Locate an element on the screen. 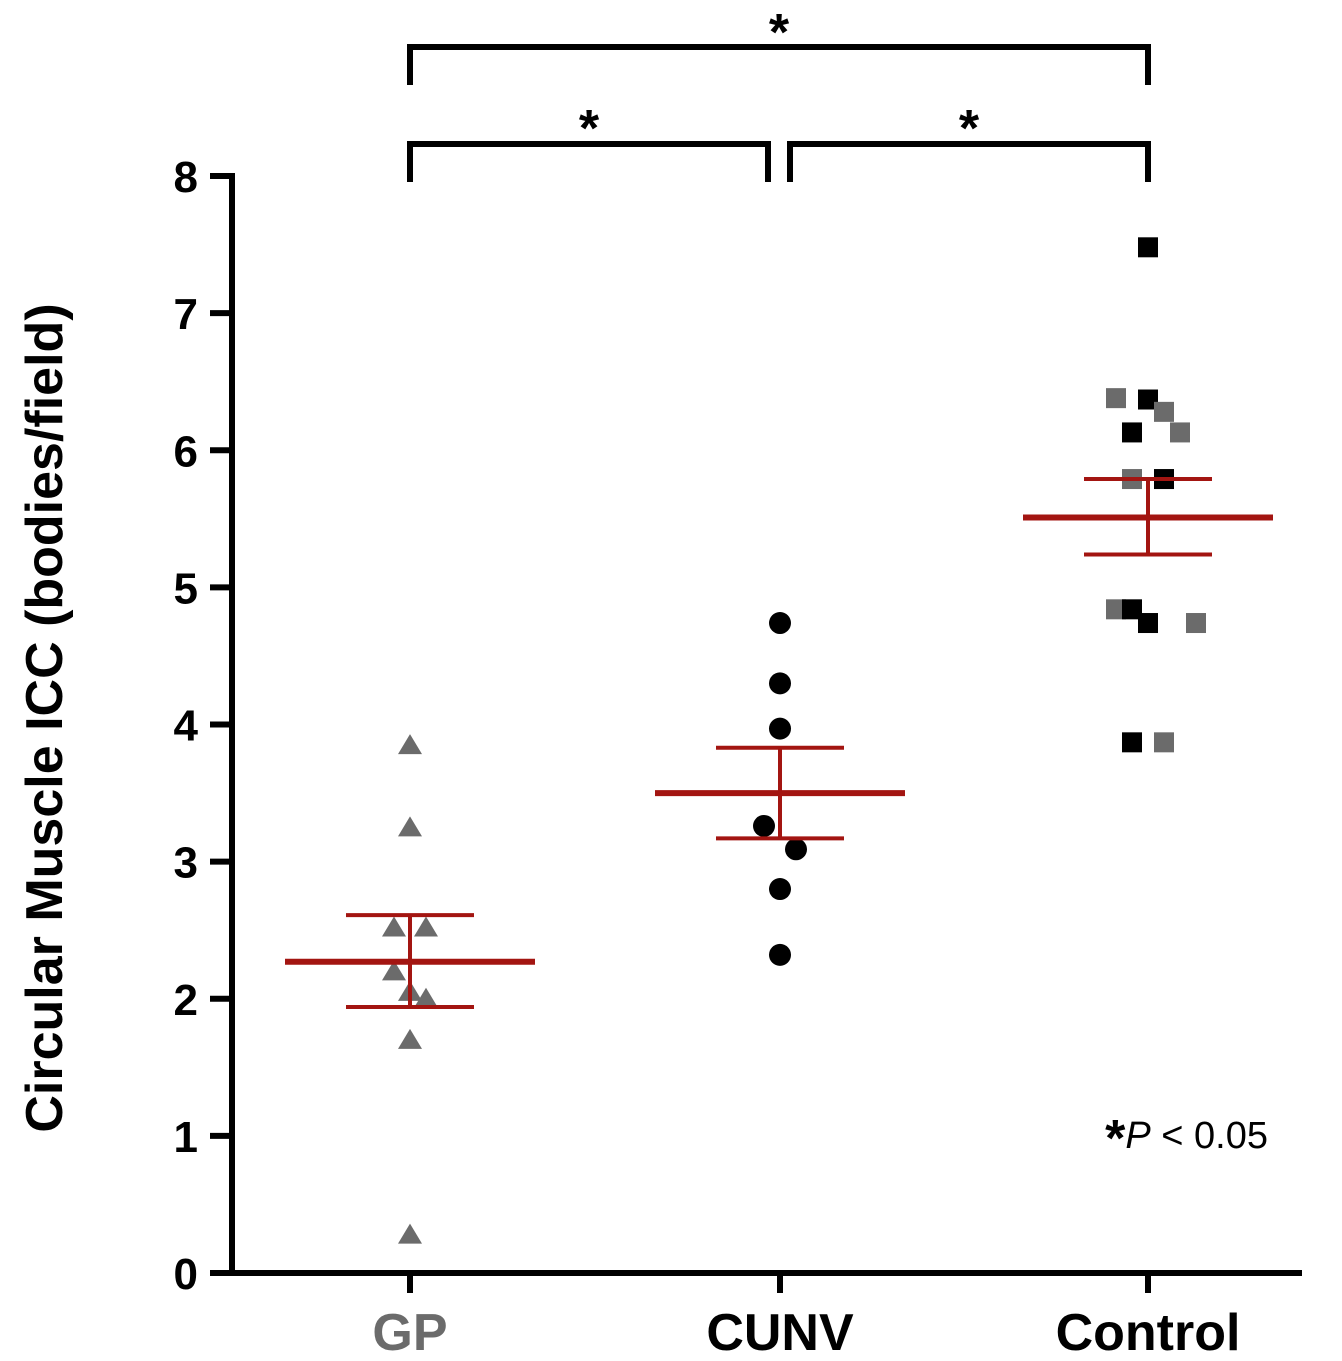 The height and width of the screenshot is (1361, 1342). x-tick-label: CUNV is located at coordinates (780, 1332).